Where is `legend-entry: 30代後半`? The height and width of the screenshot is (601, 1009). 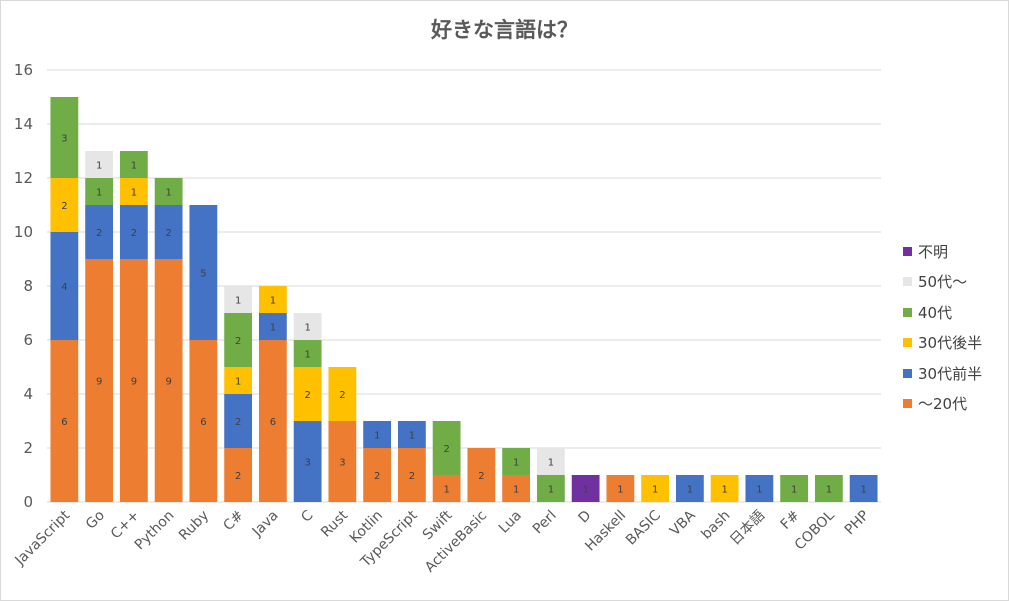
legend-entry: 30代後半 is located at coordinates (942, 343).